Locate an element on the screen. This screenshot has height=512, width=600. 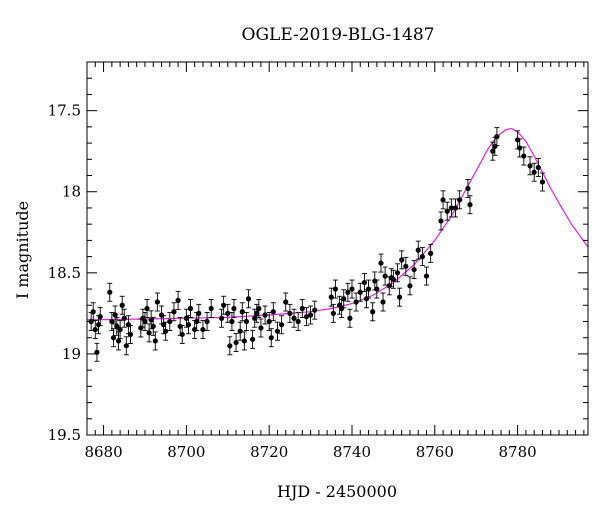
x-tick-label: 8680 is located at coordinates (103, 452).